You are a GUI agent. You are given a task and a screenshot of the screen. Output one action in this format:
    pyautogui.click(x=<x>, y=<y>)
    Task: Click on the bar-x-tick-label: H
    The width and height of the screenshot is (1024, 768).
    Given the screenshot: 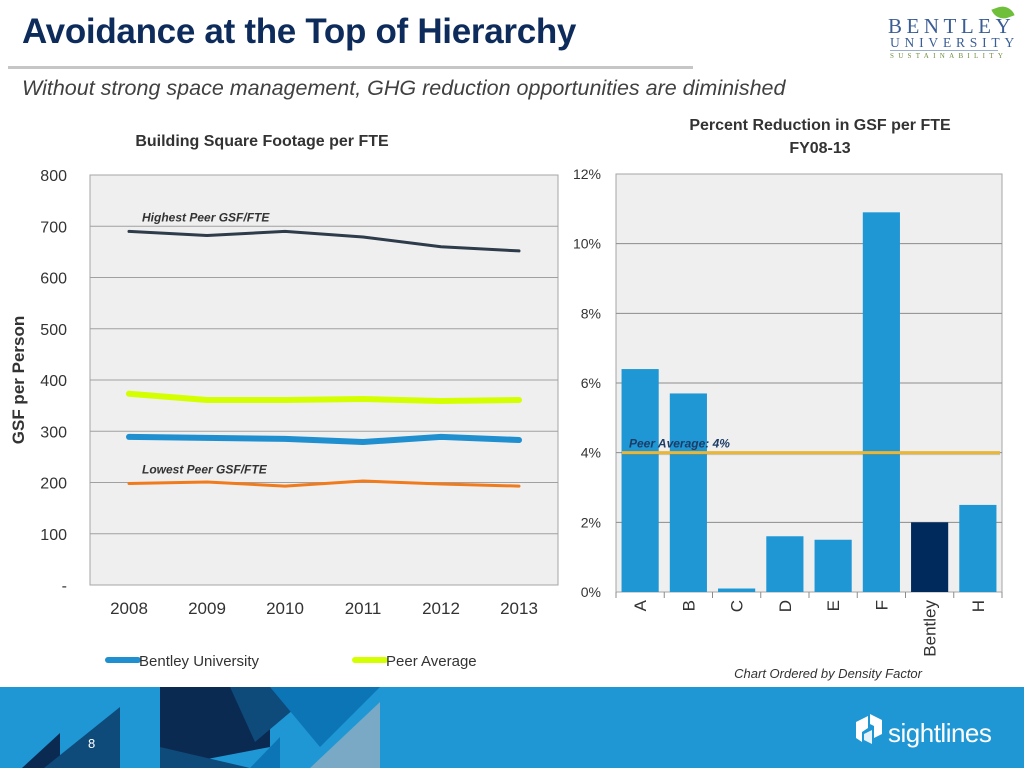 What is the action you would take?
    pyautogui.click(x=978, y=606)
    